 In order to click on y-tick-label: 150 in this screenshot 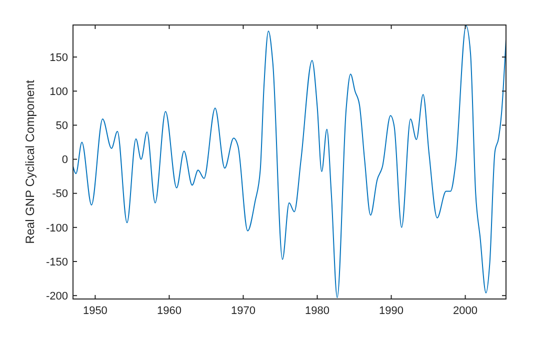, I will do `click(59, 58)`.